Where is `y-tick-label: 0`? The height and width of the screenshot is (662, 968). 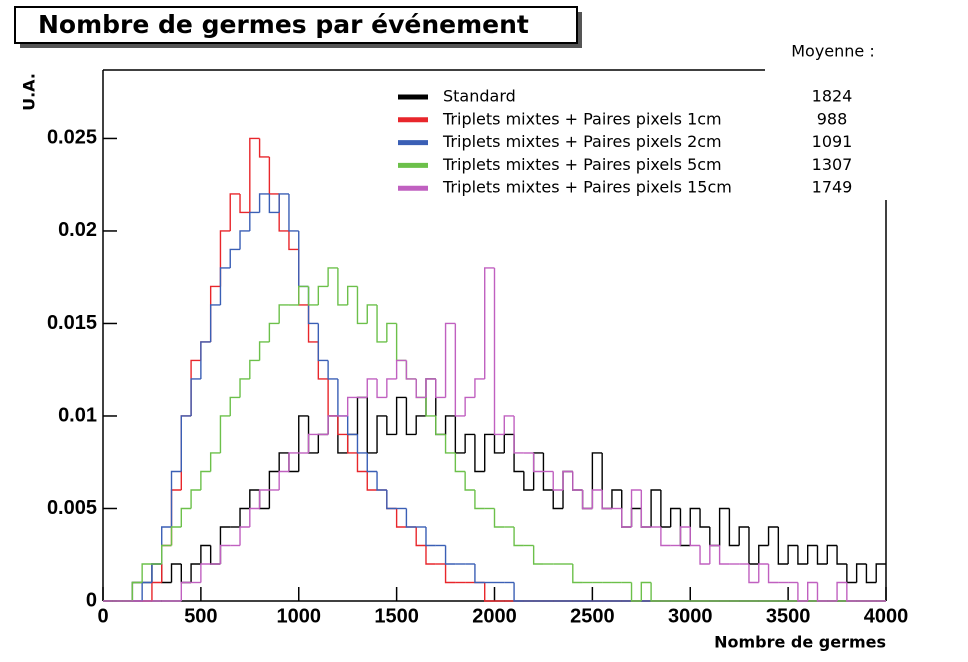 y-tick-label: 0 is located at coordinates (91, 600).